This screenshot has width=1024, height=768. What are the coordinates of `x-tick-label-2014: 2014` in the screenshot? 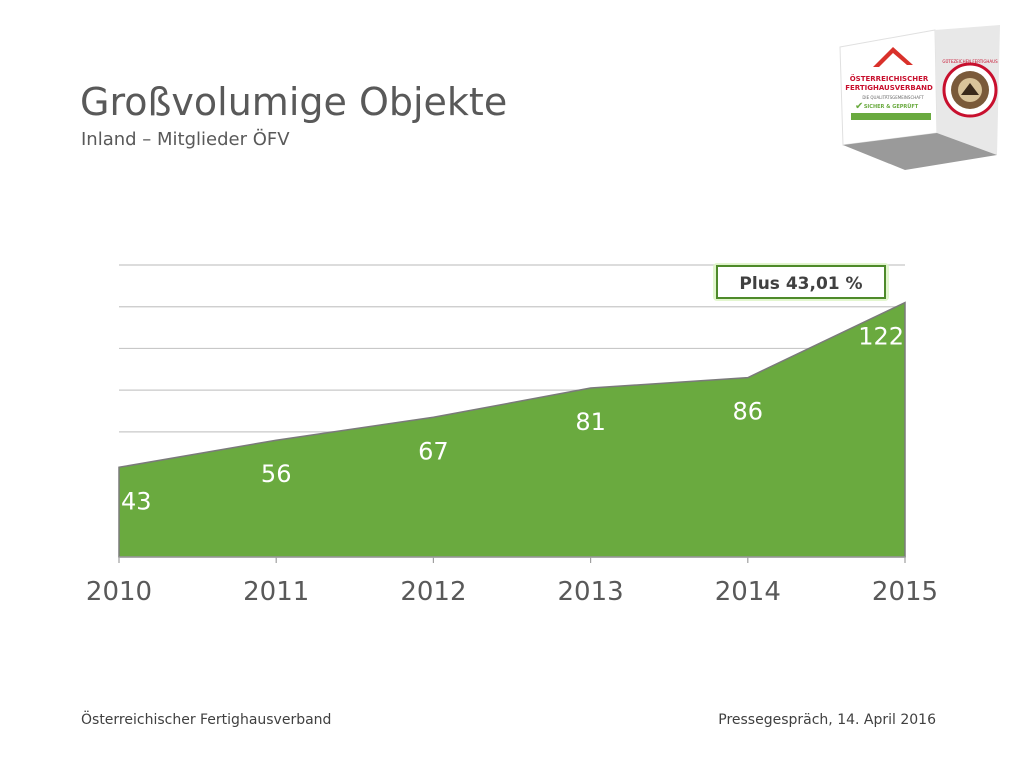 It's located at (748, 592).